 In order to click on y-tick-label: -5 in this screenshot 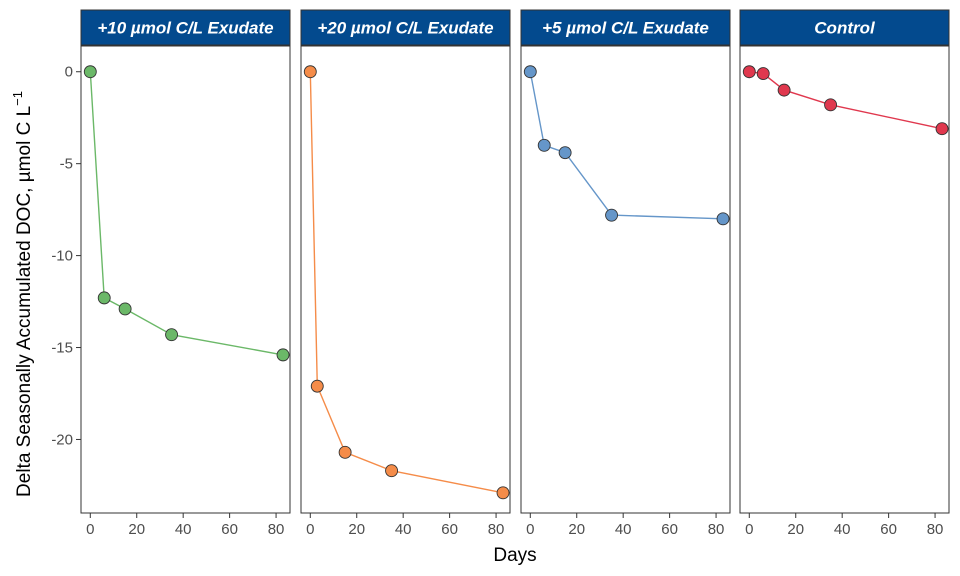, I will do `click(66, 164)`.